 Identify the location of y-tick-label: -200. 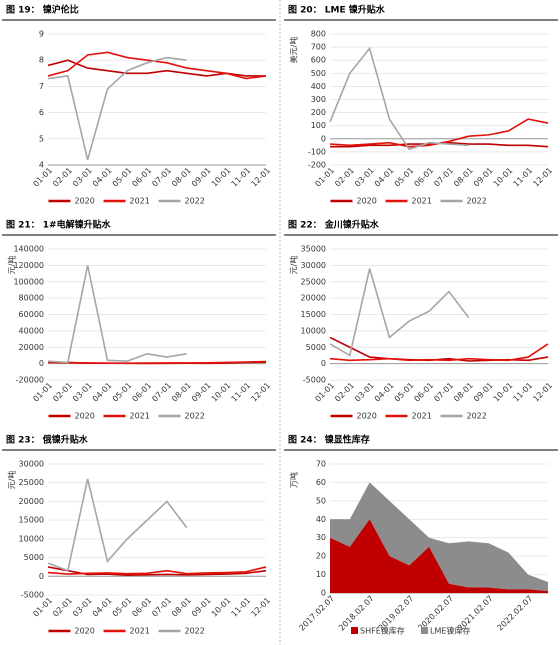
(317, 165).